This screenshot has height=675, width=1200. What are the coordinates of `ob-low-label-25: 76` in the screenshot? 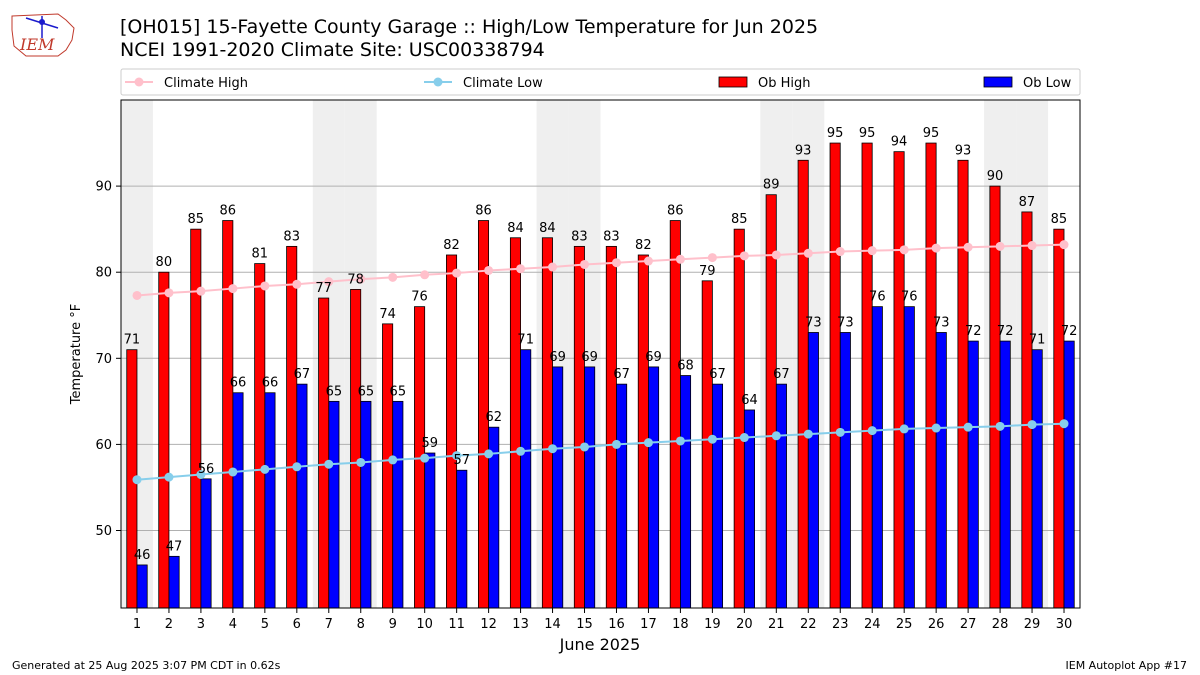 It's located at (909, 297).